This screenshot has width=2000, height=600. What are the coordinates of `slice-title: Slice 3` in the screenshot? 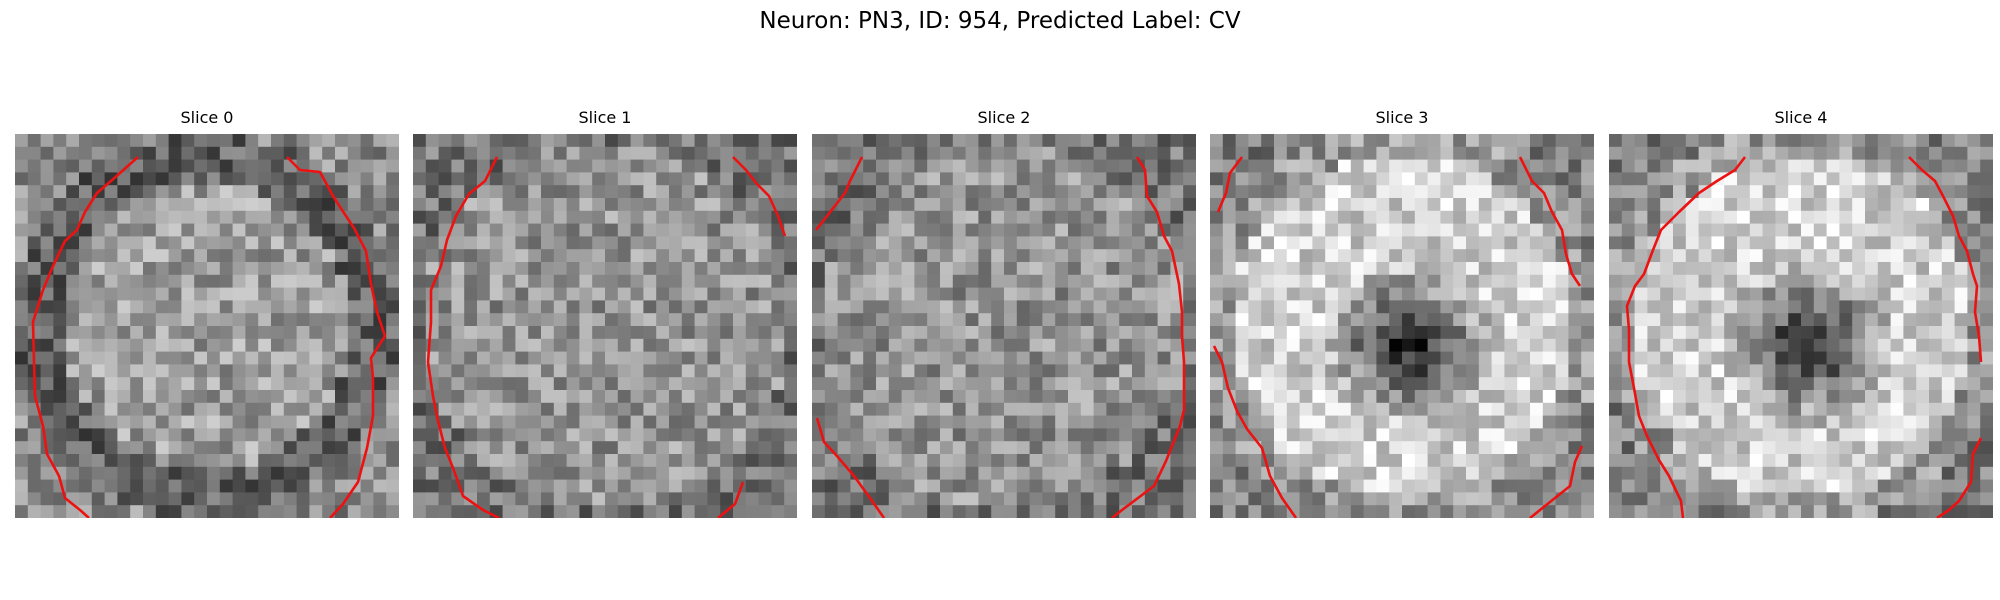 It's located at (1402, 117).